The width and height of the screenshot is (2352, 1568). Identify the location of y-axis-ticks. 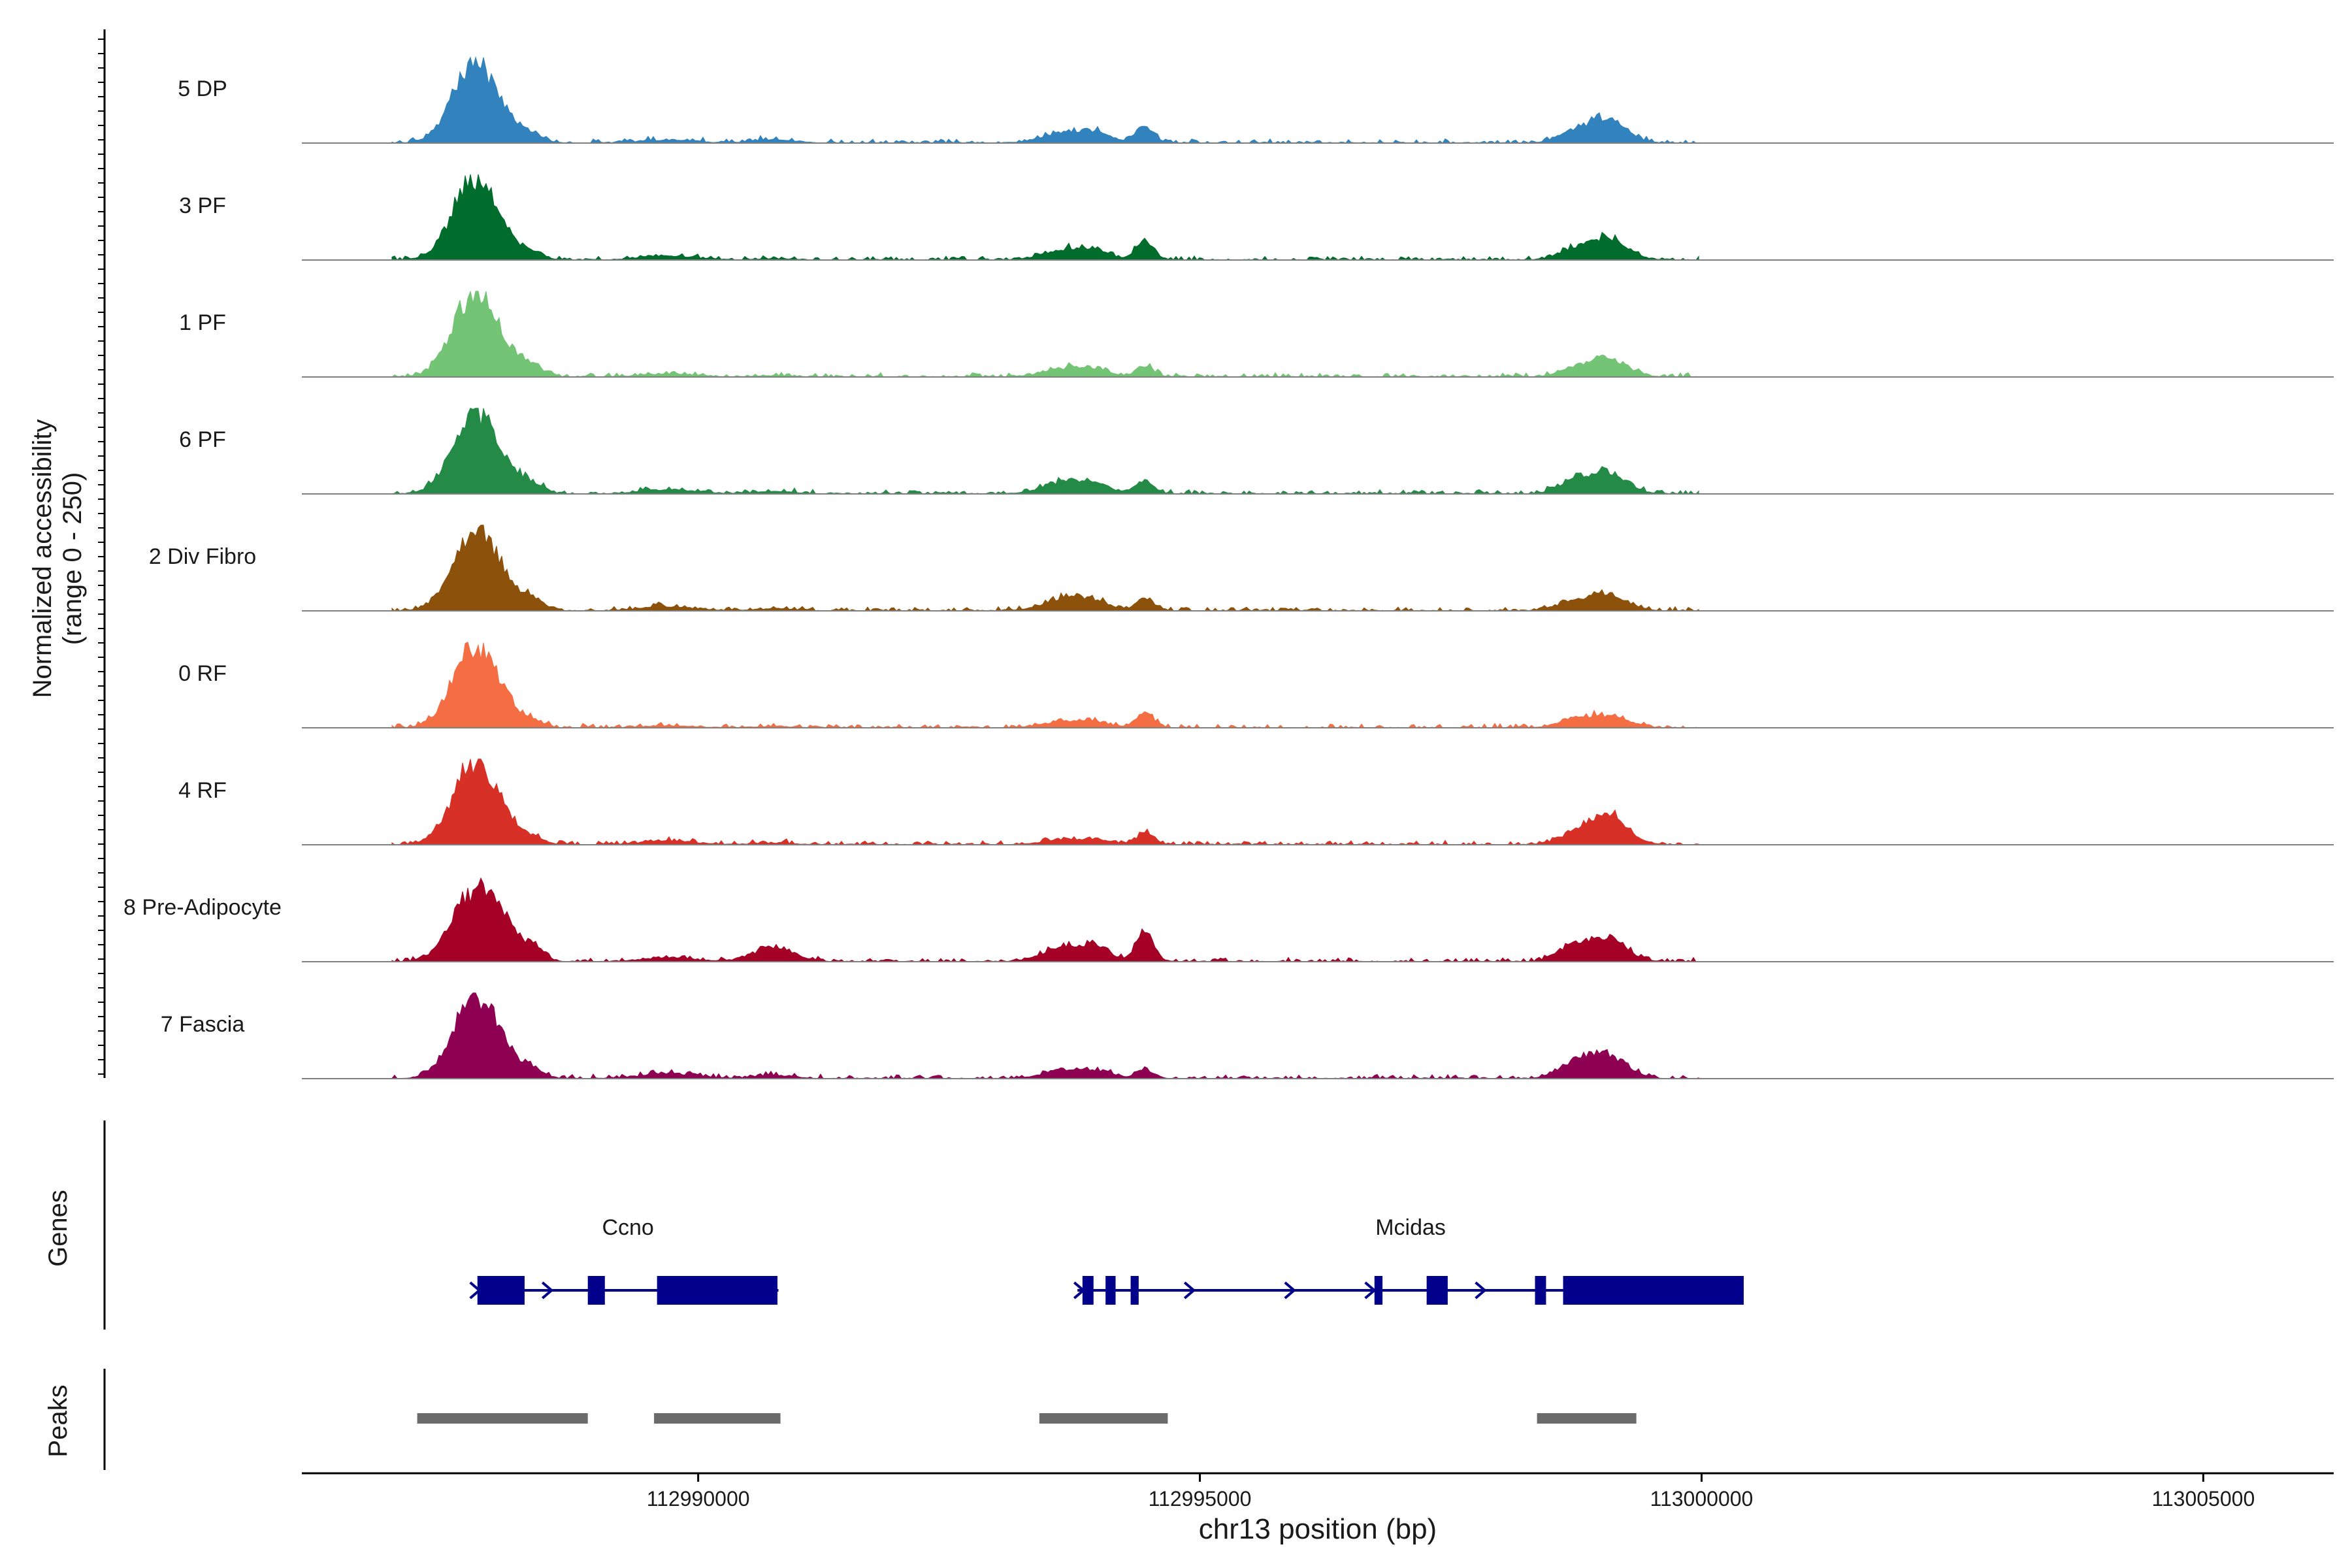
(101, 557).